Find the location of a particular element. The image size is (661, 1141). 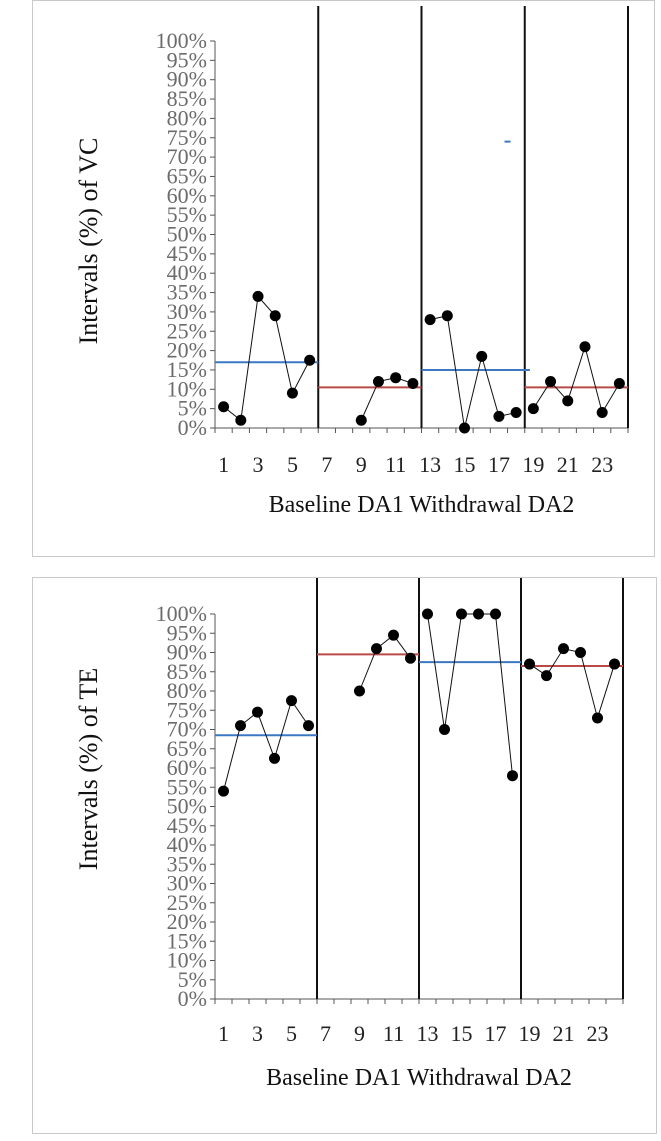

vc-y-tick-label: 55% is located at coordinates (187, 214).